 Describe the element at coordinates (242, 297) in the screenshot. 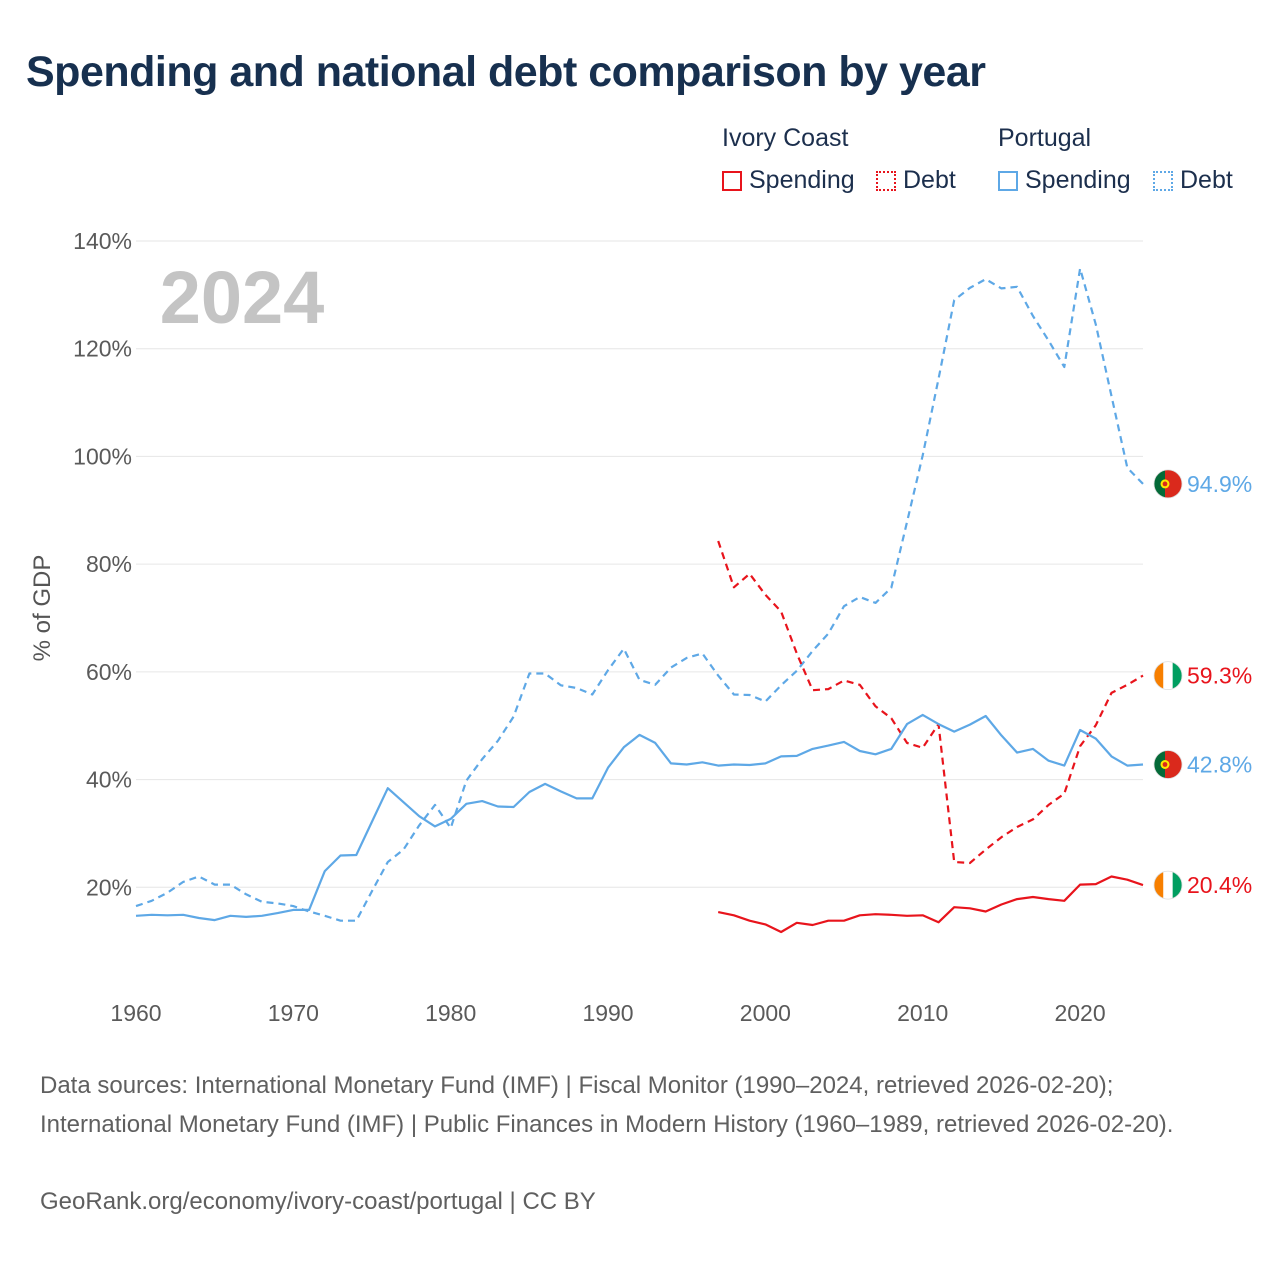

I see `year-watermark: 2024` at that location.